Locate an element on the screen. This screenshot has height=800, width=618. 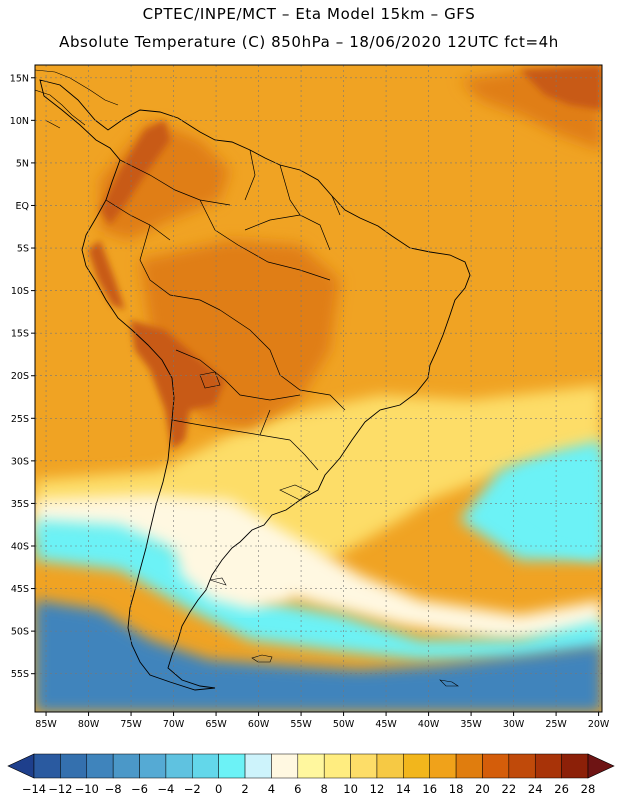
lat-label: 55S is located at coordinates (20, 674).